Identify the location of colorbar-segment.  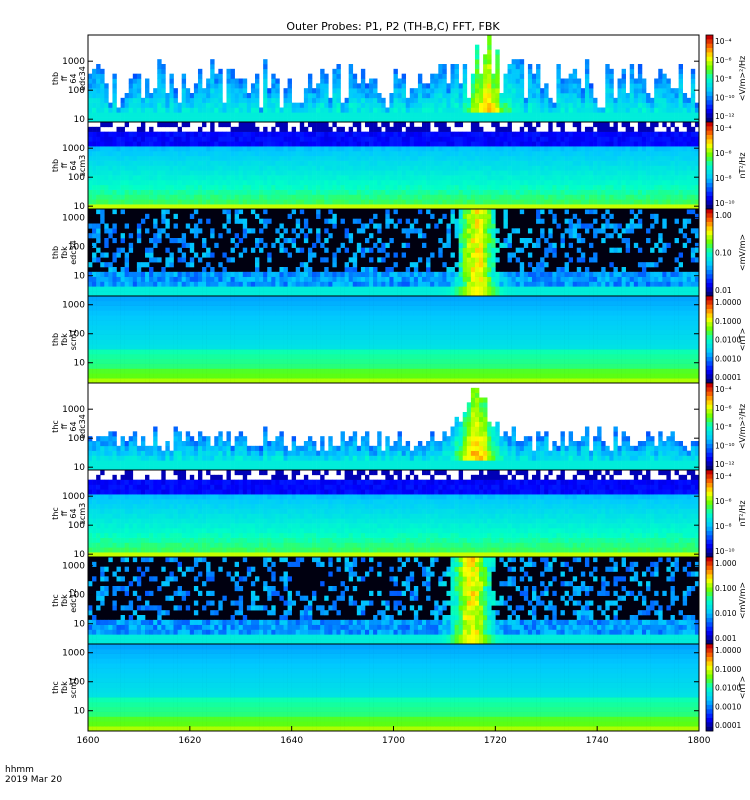
(709, 172).